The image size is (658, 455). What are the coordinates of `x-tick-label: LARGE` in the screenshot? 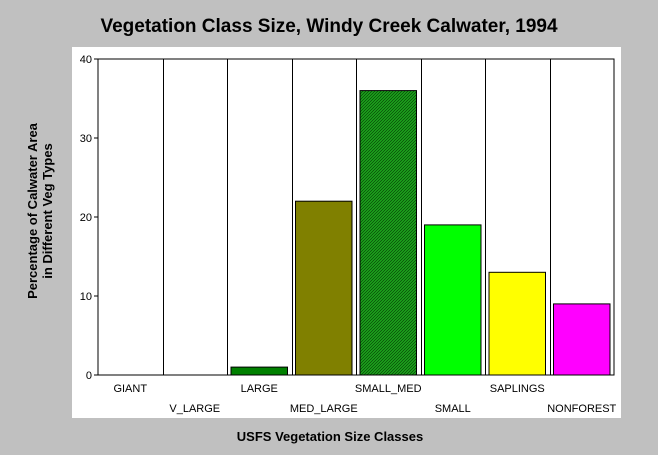 It's located at (259, 389).